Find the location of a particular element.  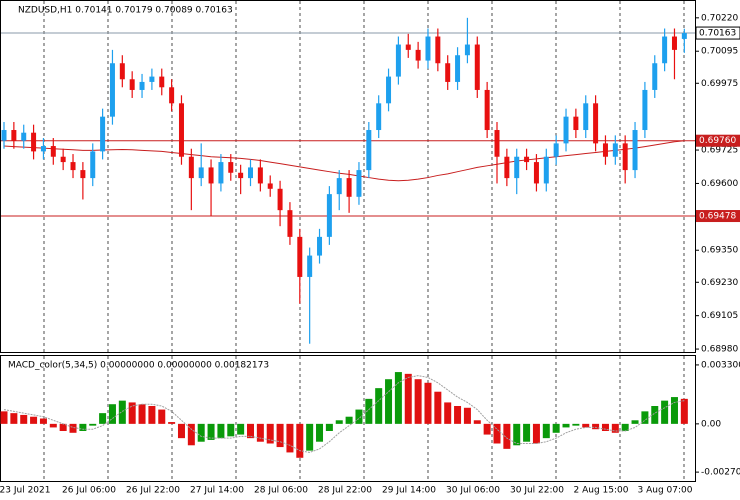

y-tick-label: 0.70220 is located at coordinates (719, 18).